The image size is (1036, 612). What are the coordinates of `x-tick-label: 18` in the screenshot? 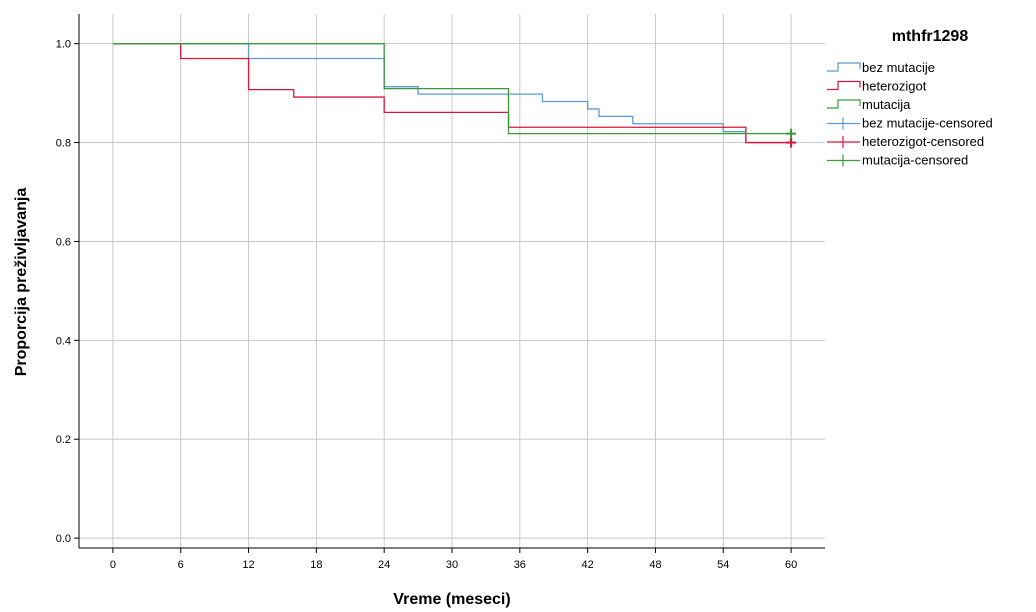 It's located at (316, 565).